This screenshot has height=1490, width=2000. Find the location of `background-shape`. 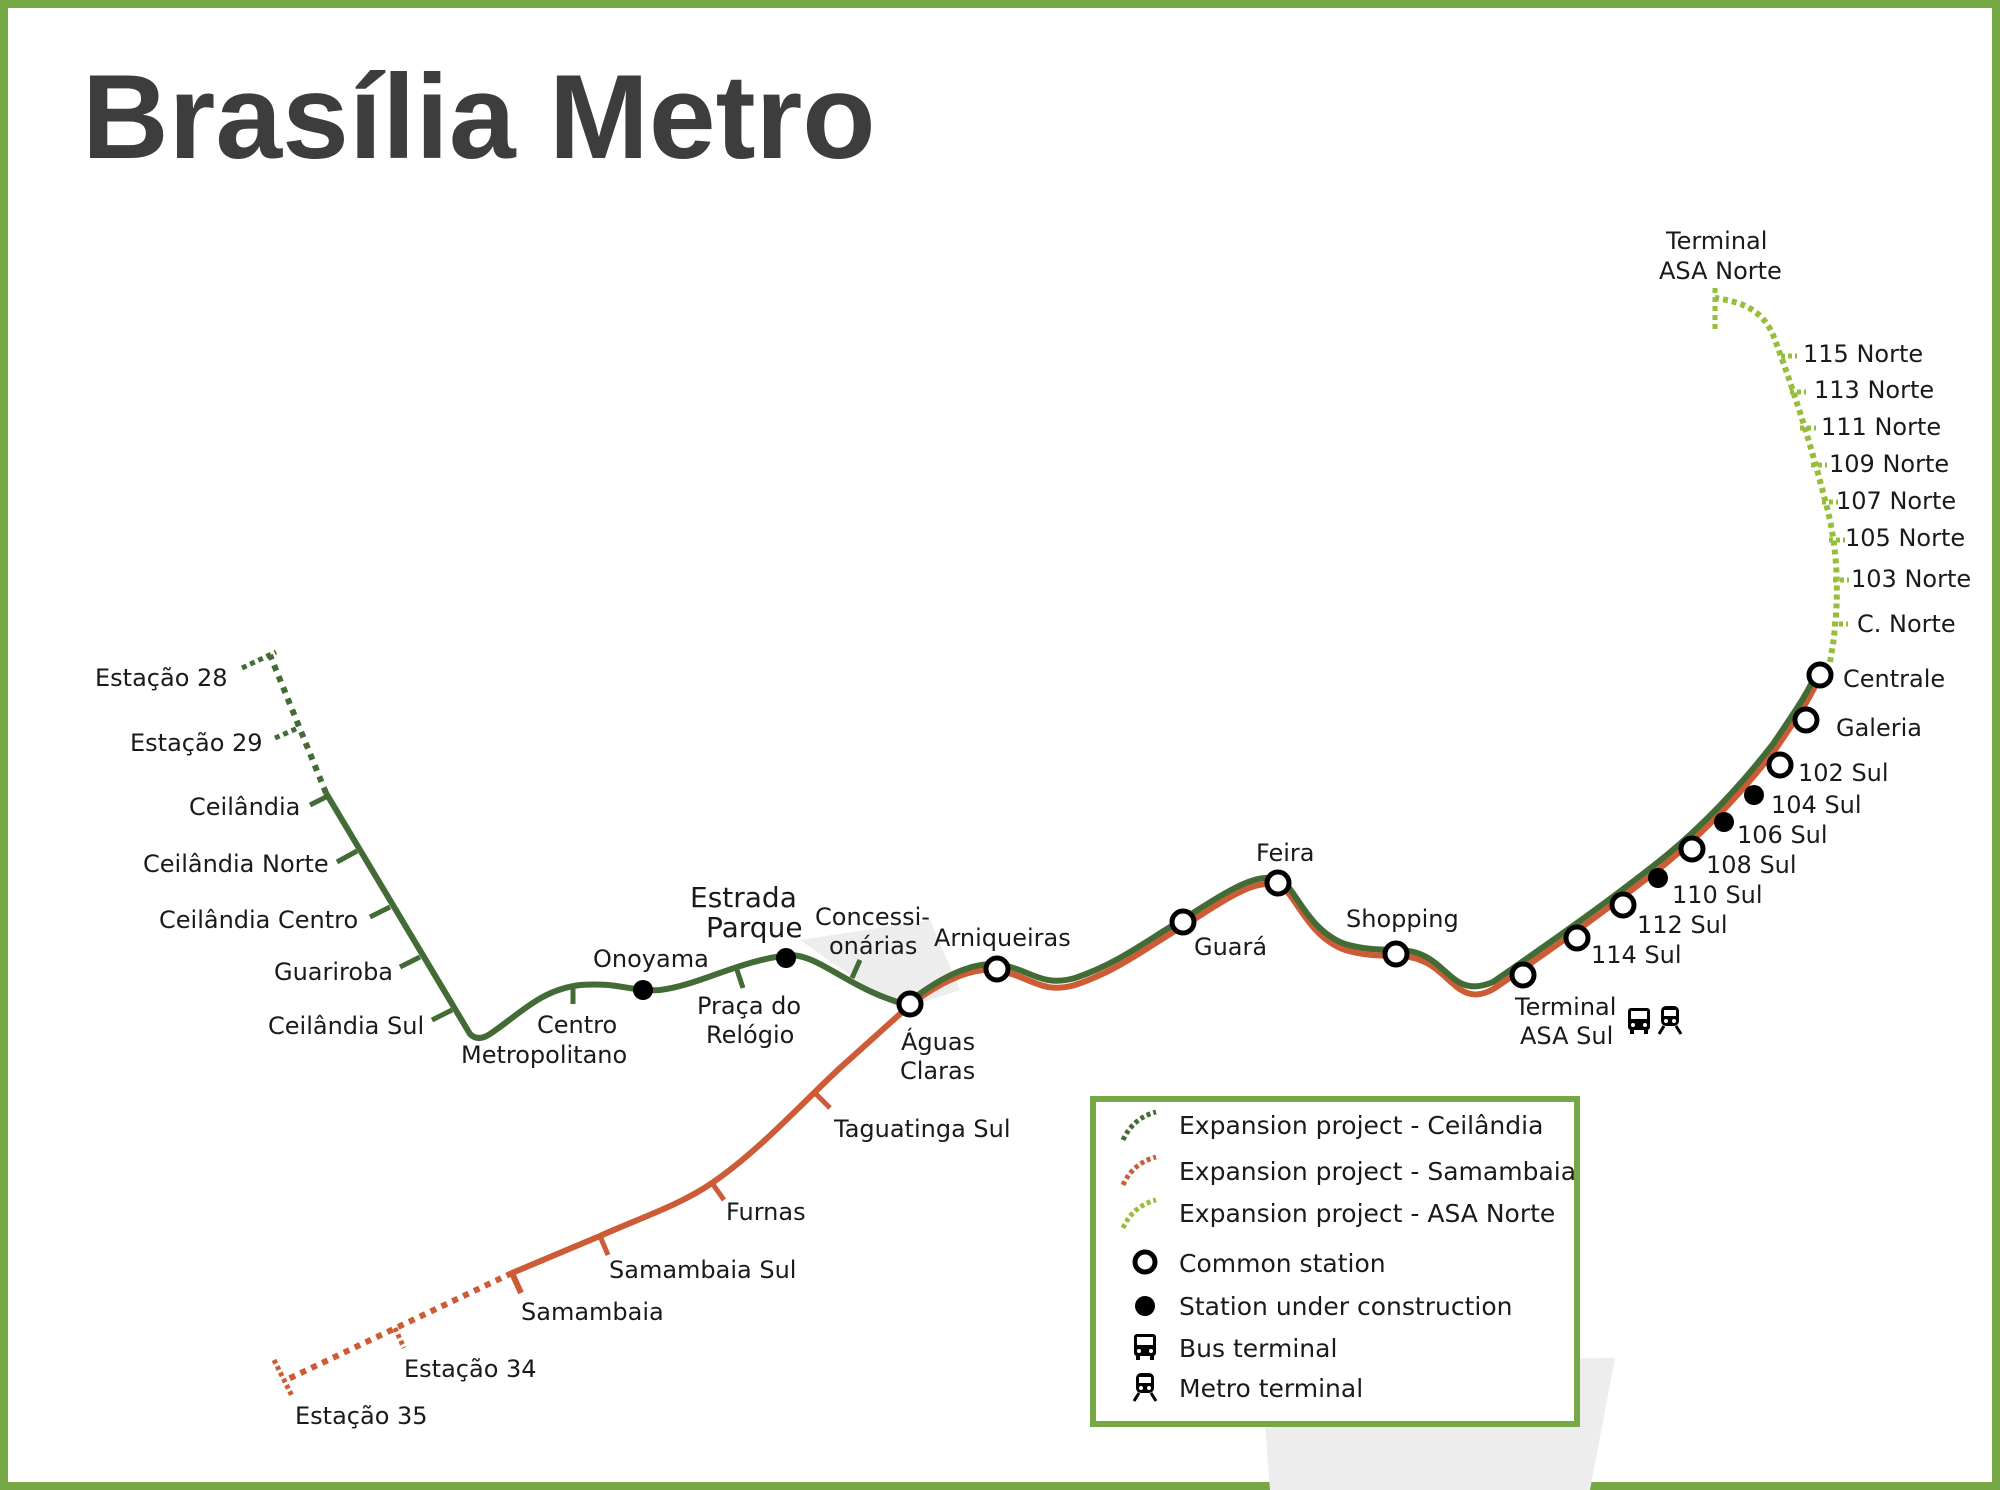

background-shape is located at coordinates (880, 965).